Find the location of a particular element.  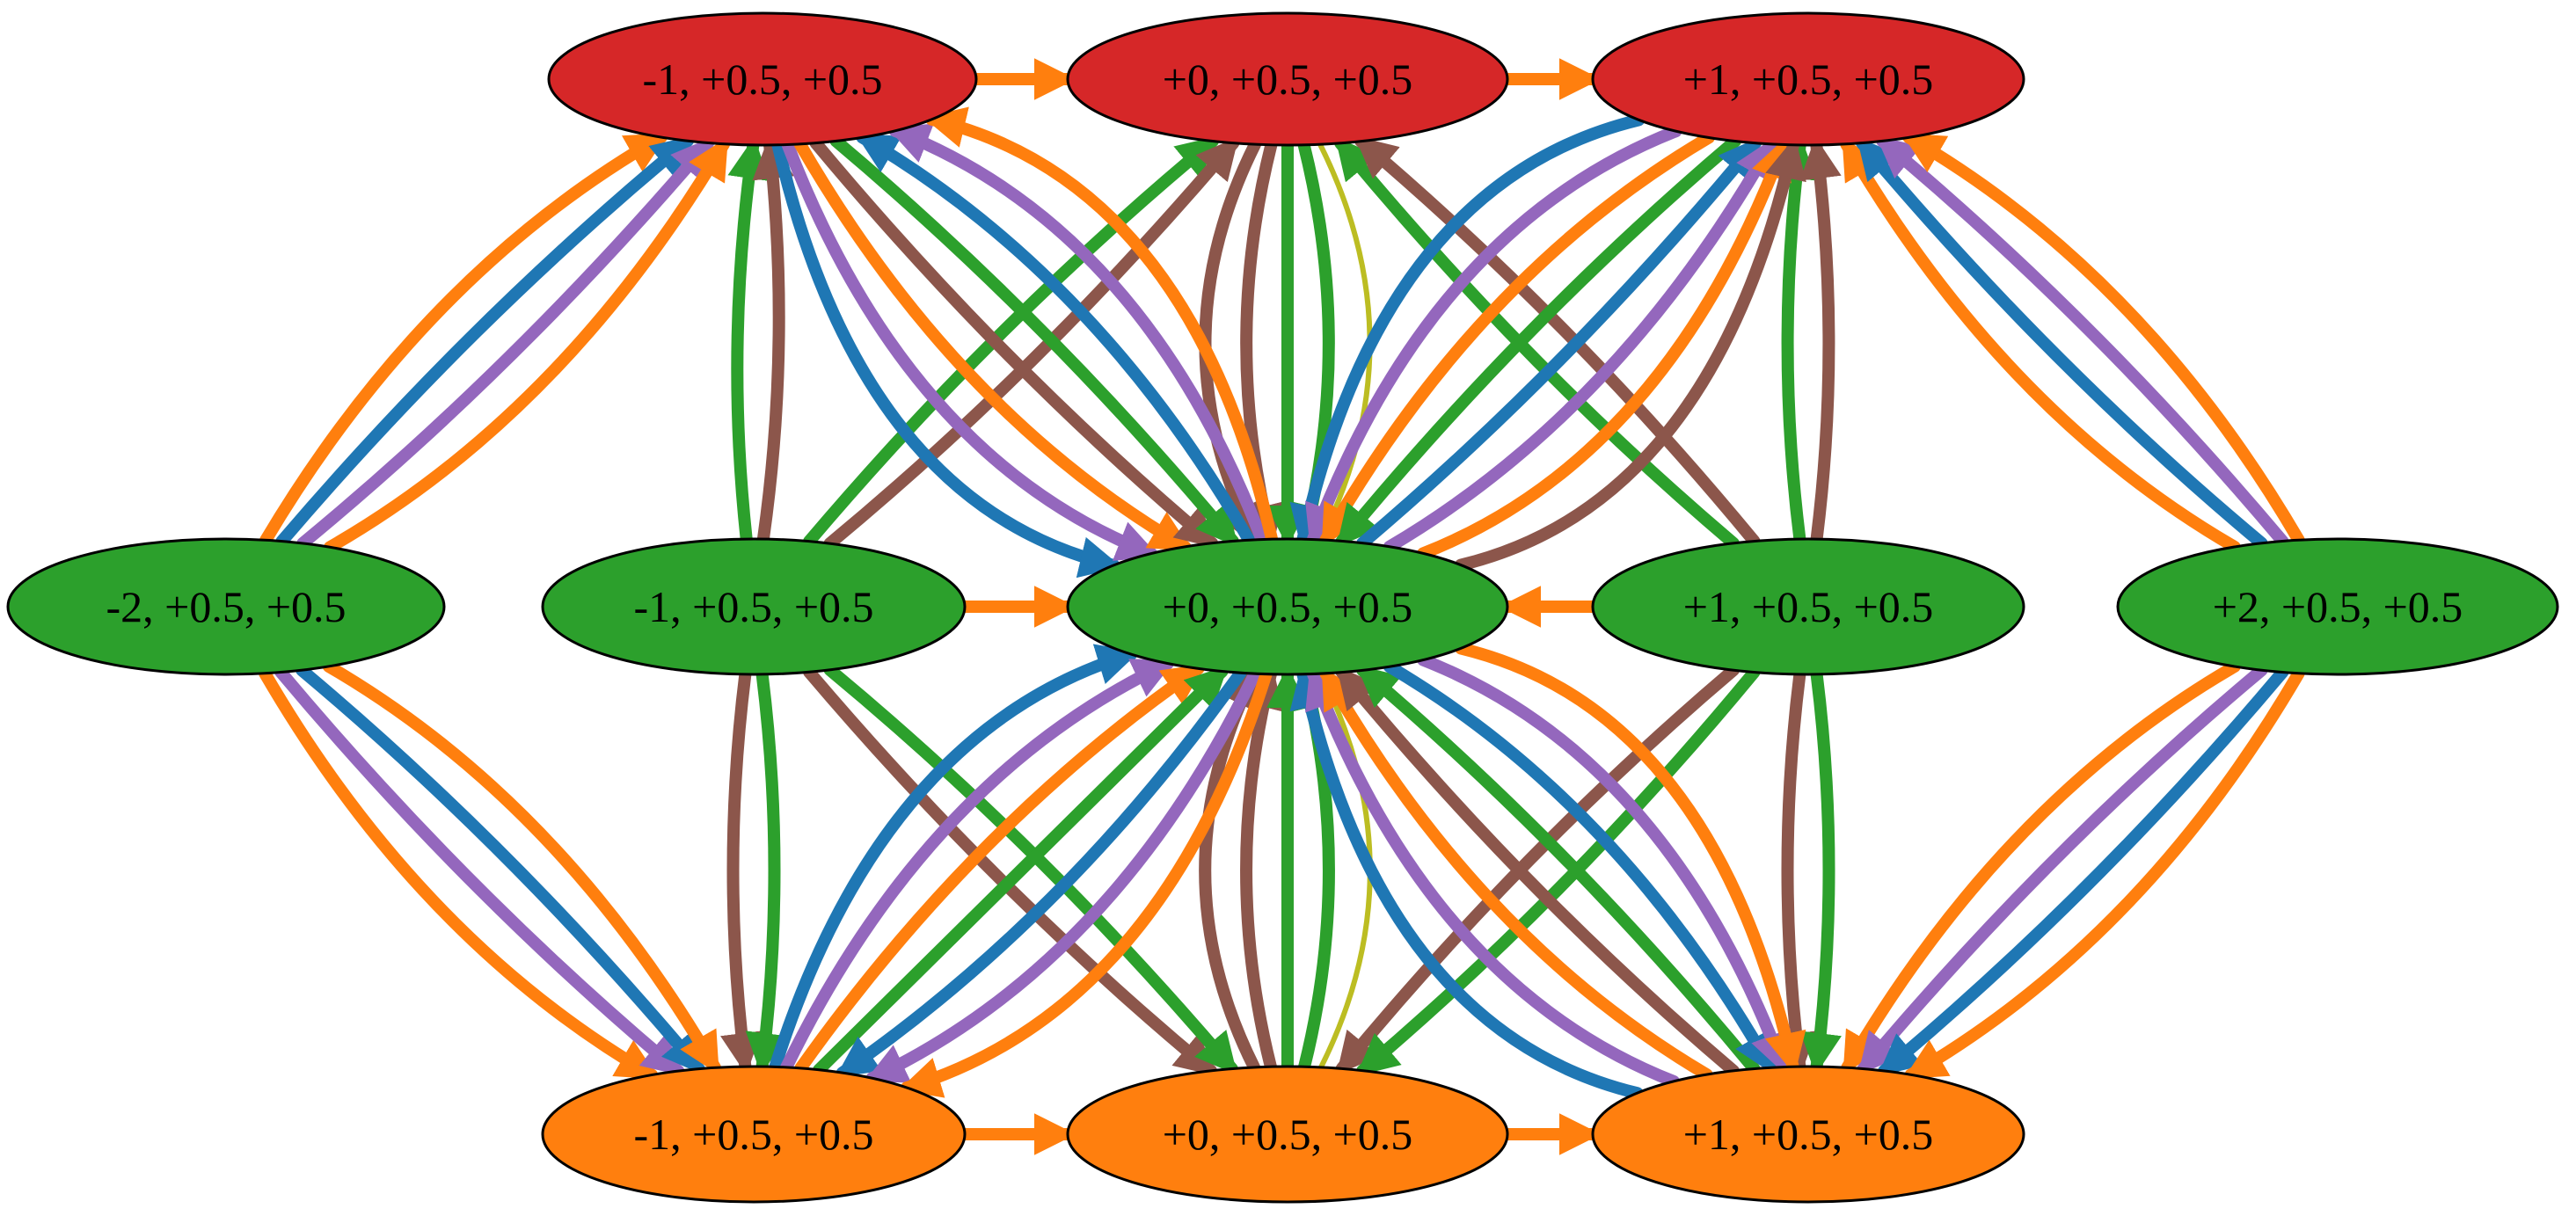

node-b_m1: -1, +0.5, +0.5 is located at coordinates (754, 1134).